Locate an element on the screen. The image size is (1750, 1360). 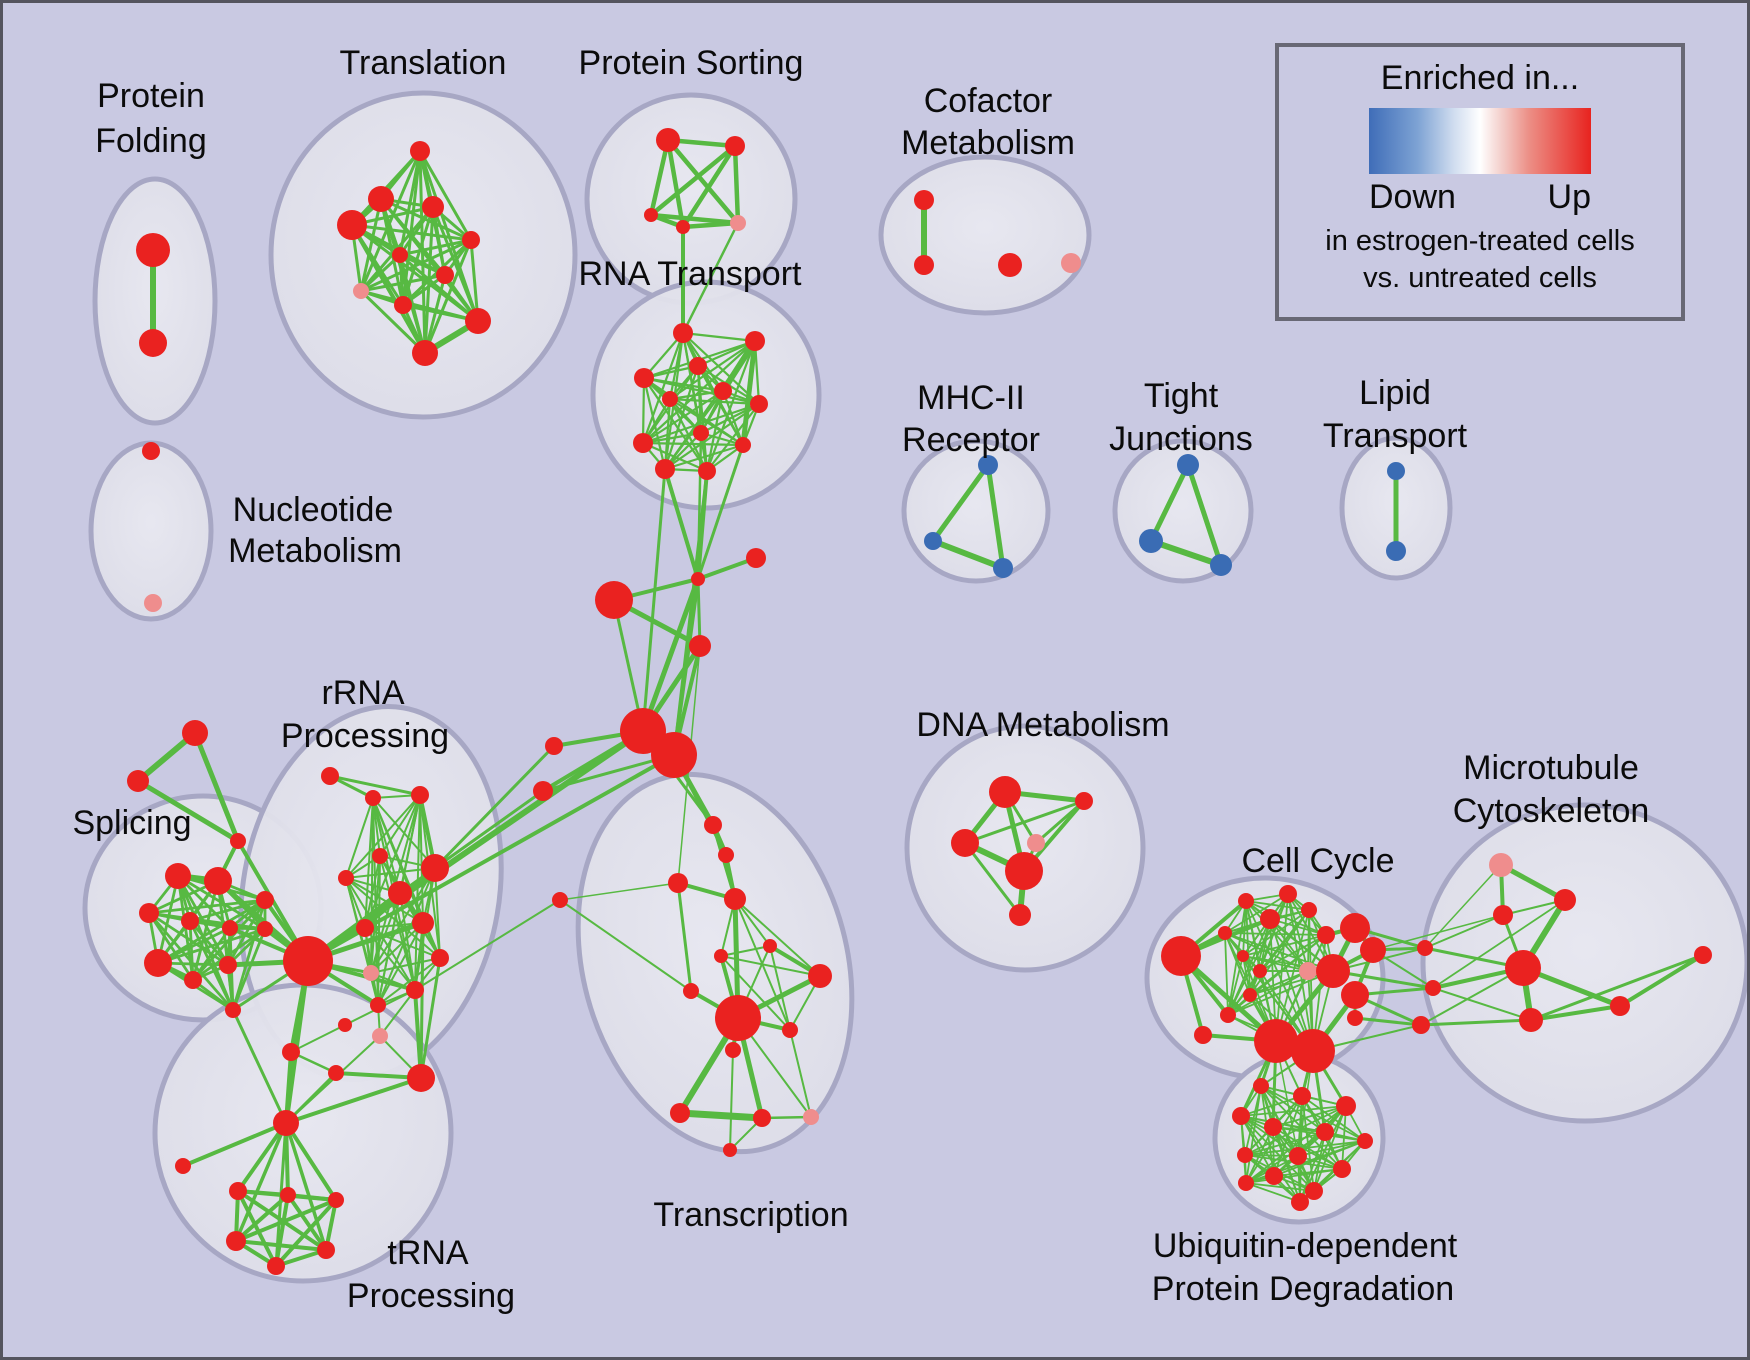
node-m1 is located at coordinates (756, 558).